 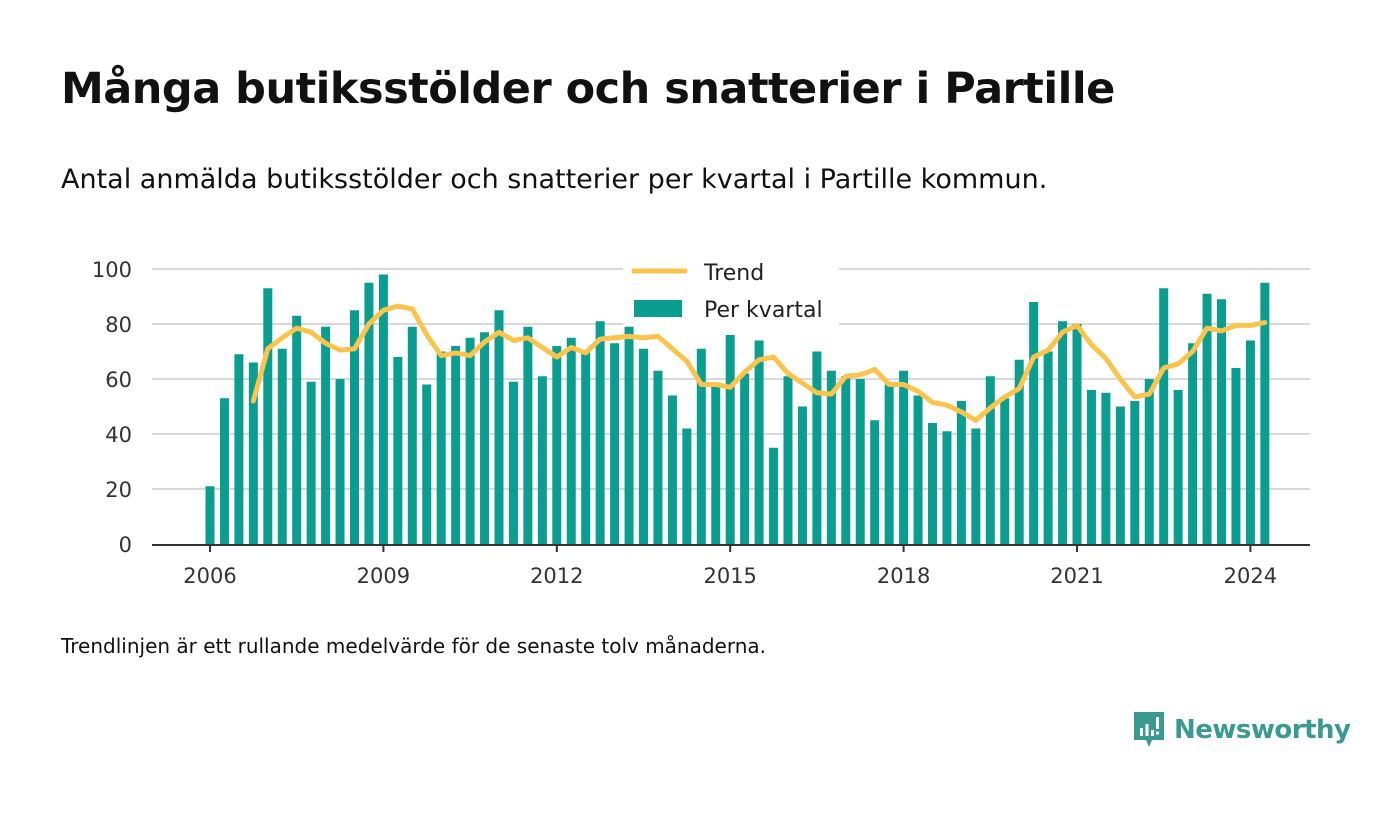 I want to click on x-axis-tick-labels: 2006 2009 2012 2015 2018 2021 2024, so click(x=730, y=576).